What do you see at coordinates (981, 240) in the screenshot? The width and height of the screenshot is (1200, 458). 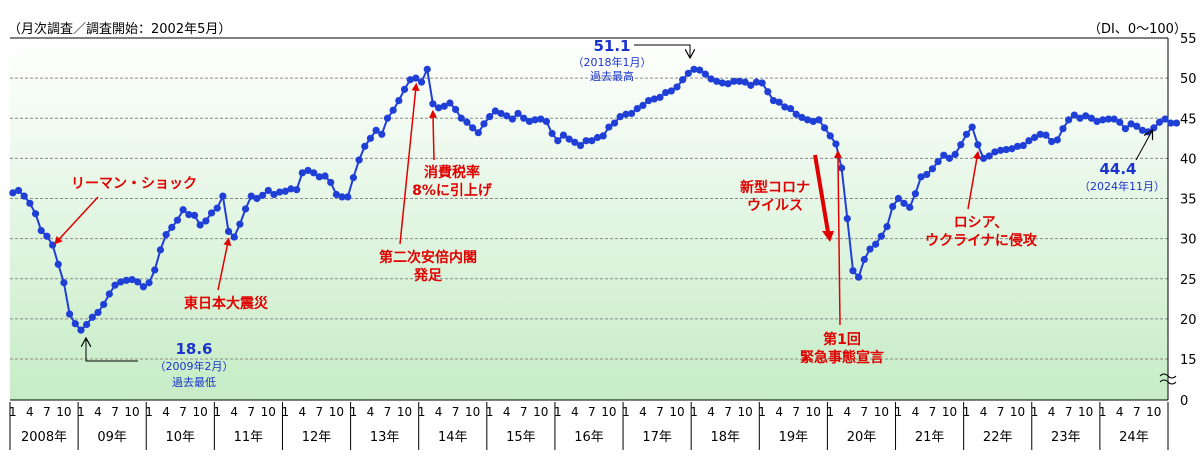 I see `annotation-russia-line2: ウクライナに侵攻` at bounding box center [981, 240].